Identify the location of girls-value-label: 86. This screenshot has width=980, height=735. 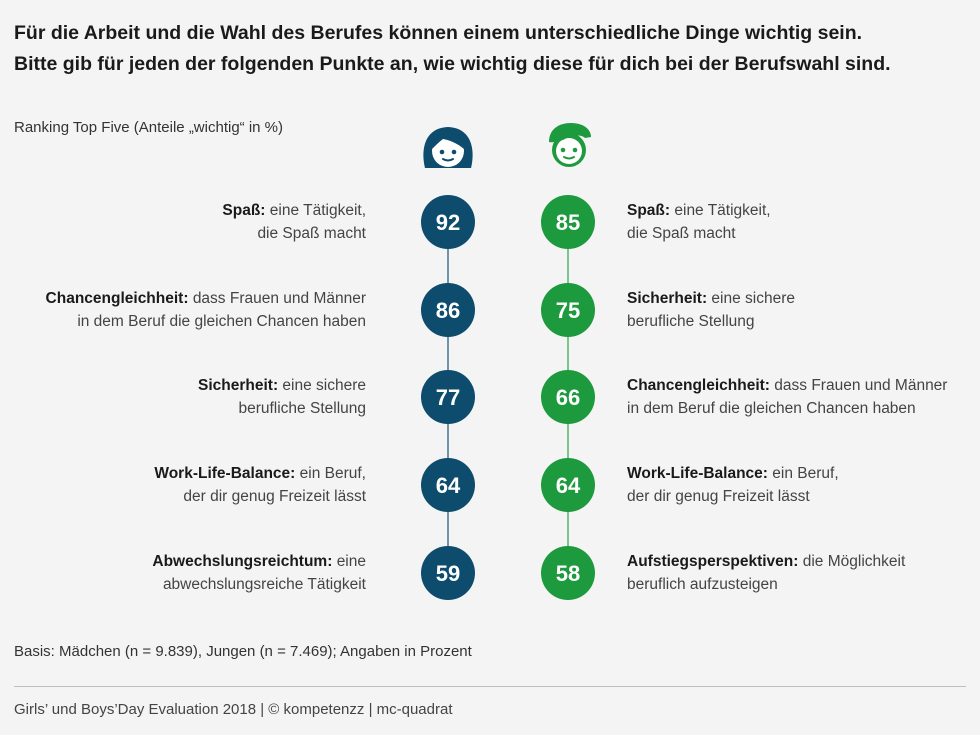
(448, 310).